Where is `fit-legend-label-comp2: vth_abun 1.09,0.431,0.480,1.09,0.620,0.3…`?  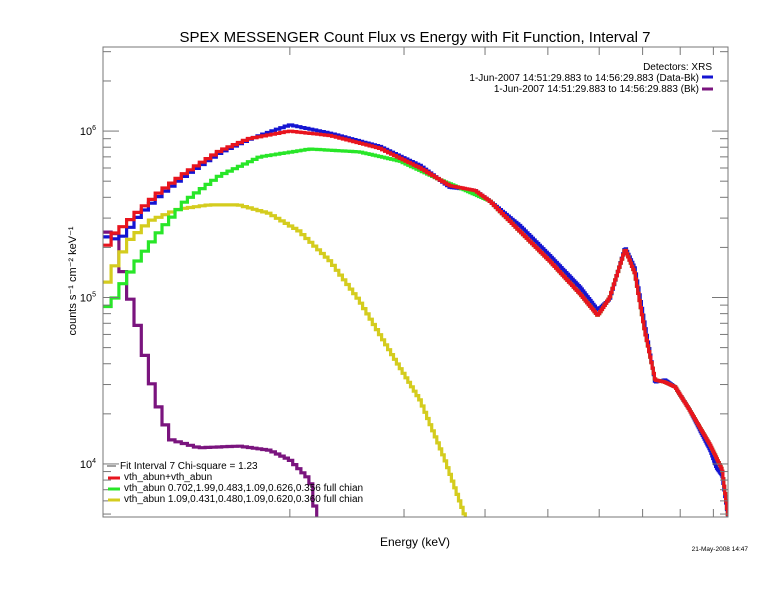
fit-legend-label-comp2: vth_abun 1.09,0.431,0.480,1.09,0.620,0.3… is located at coordinates (243, 499).